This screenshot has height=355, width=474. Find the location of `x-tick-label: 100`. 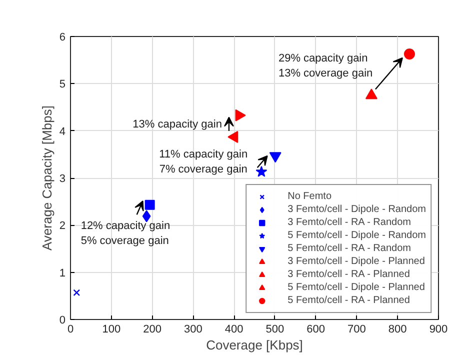

x-tick-label: 100 is located at coordinates (111, 330).